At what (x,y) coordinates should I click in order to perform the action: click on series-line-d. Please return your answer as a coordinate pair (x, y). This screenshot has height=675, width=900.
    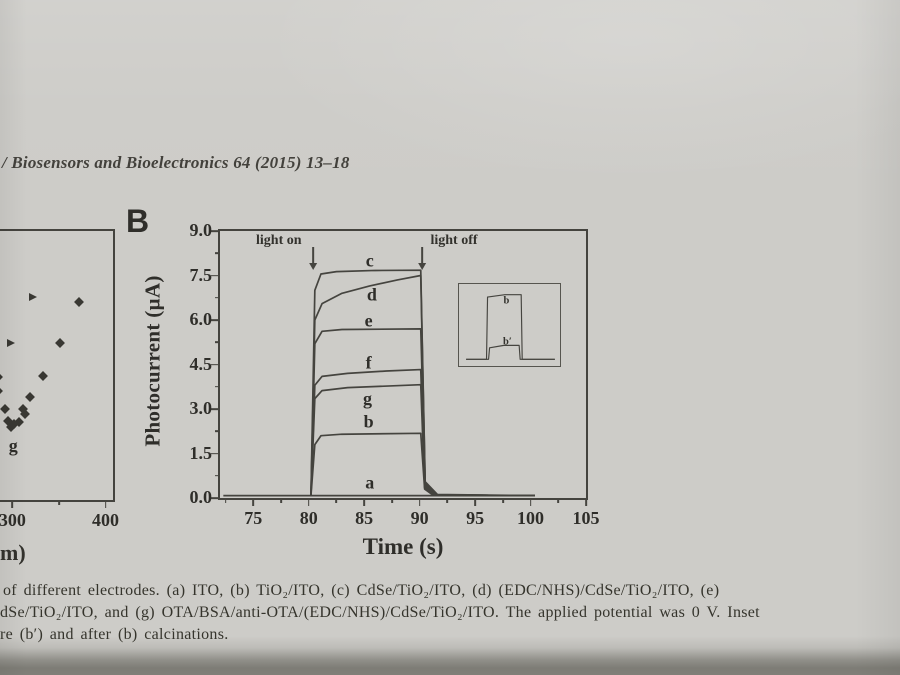
    Looking at the image, I should click on (423, 386).